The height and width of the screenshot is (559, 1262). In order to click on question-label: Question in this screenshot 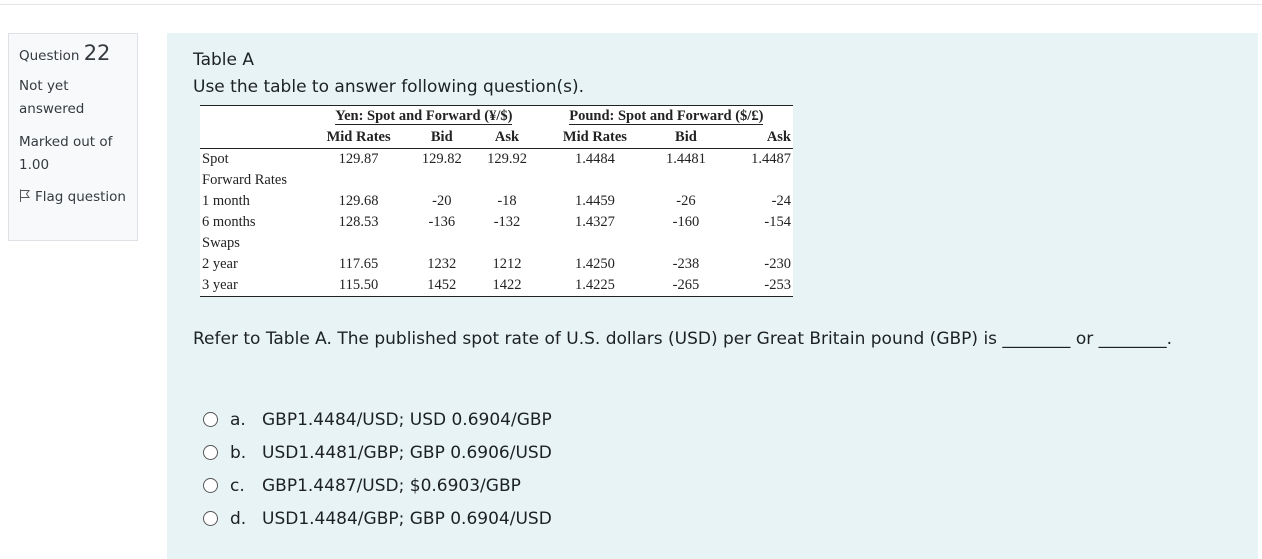, I will do `click(49, 56)`.